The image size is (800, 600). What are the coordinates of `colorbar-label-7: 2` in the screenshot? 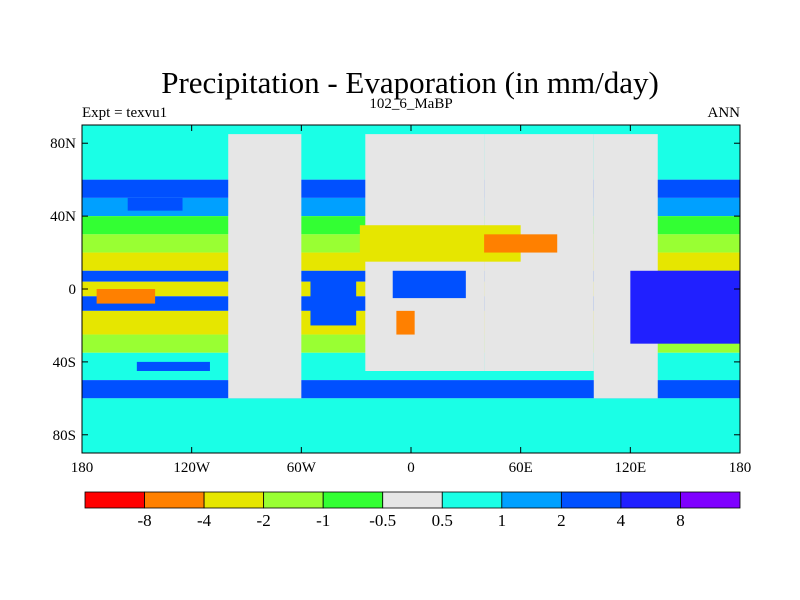 It's located at (561, 520).